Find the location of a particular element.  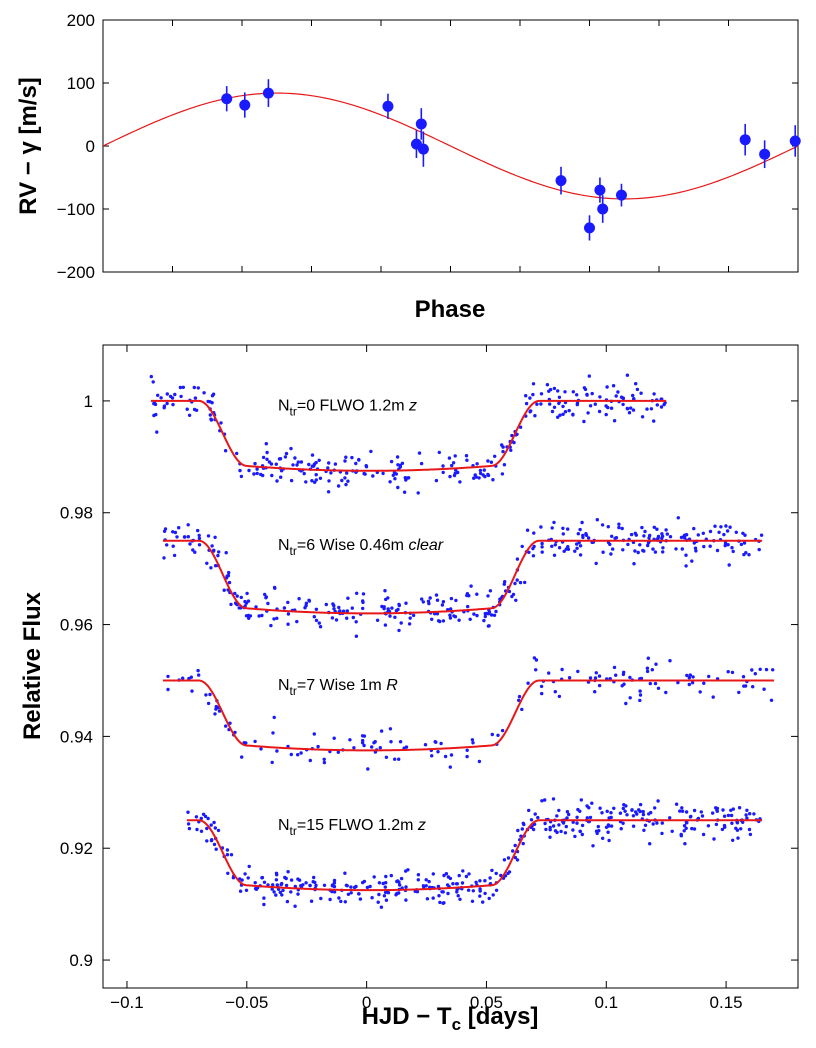

rv-ytick-label: 0 is located at coordinates (90, 146).